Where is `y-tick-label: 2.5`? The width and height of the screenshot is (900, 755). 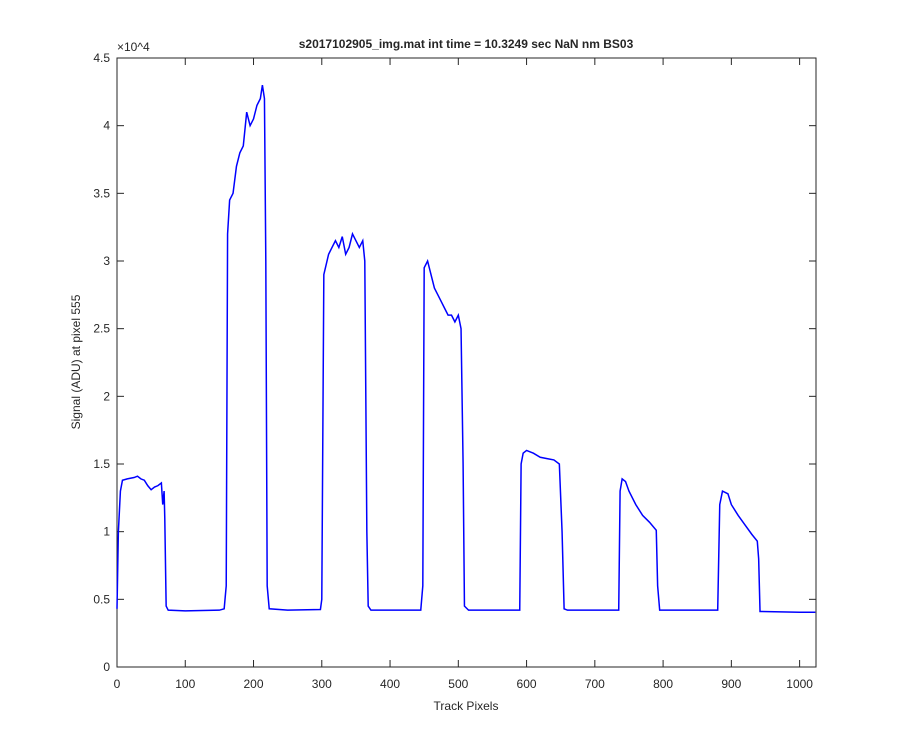
y-tick-label: 2.5 is located at coordinates (101, 329).